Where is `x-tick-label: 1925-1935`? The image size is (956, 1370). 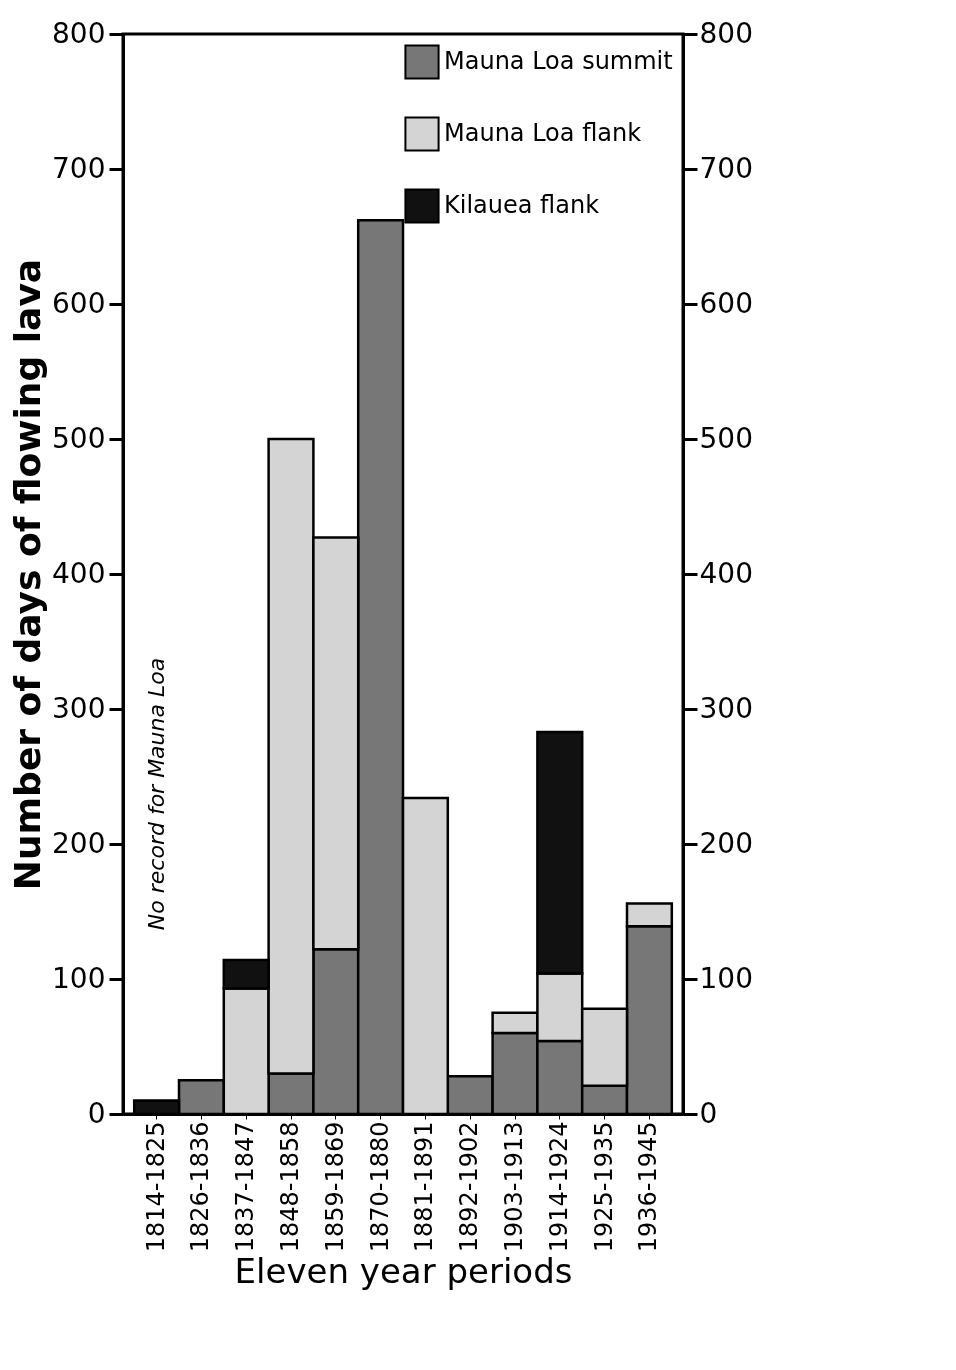
x-tick-label: 1925-1935 is located at coordinates (603, 1187).